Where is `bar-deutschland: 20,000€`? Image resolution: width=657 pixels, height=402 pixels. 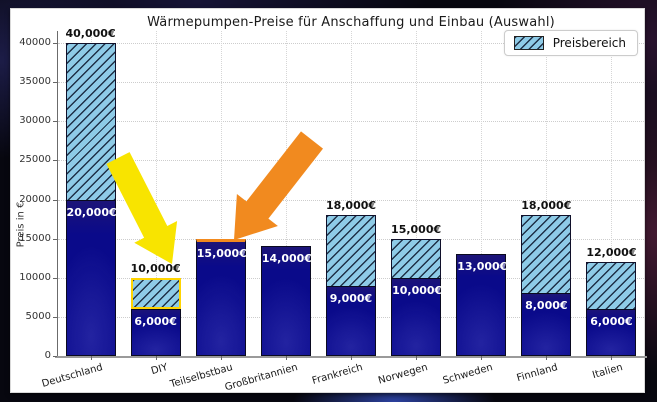
bar-deutschland: 20,000€ is located at coordinates (91, 199).